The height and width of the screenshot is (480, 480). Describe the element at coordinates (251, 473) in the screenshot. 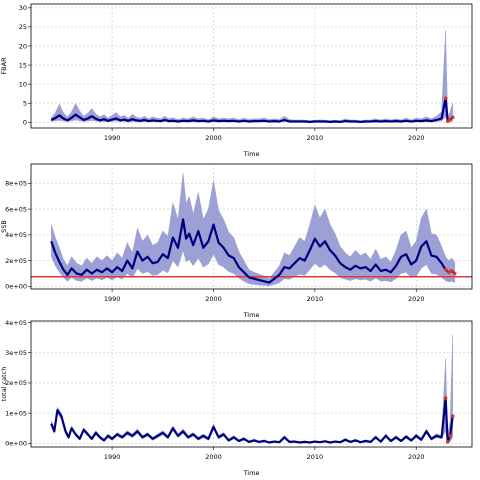

I see `catch-x-axis-label: Time` at that location.